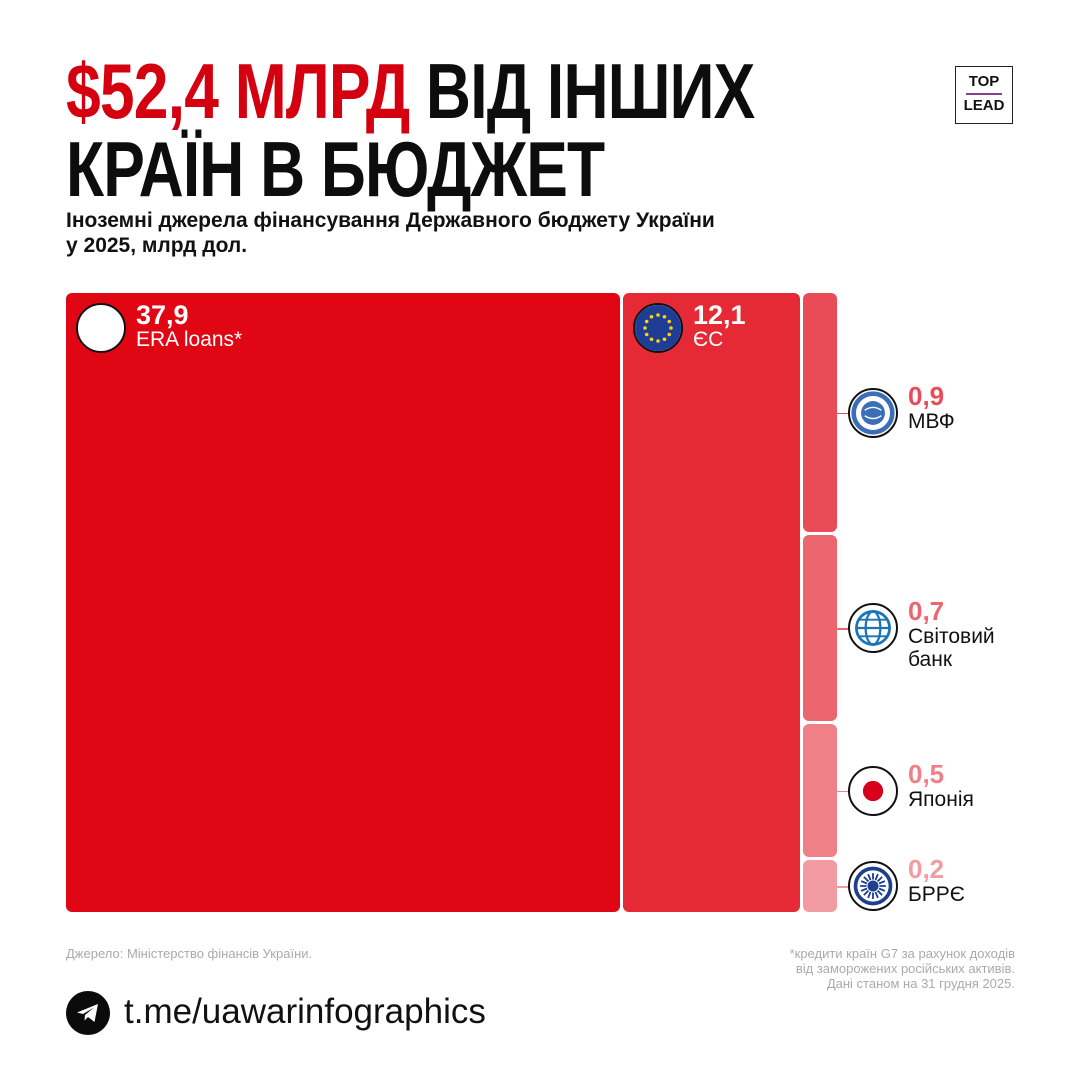 This screenshot has height=1080, width=1080. I want to click on value-label: 0,7, so click(926, 611).